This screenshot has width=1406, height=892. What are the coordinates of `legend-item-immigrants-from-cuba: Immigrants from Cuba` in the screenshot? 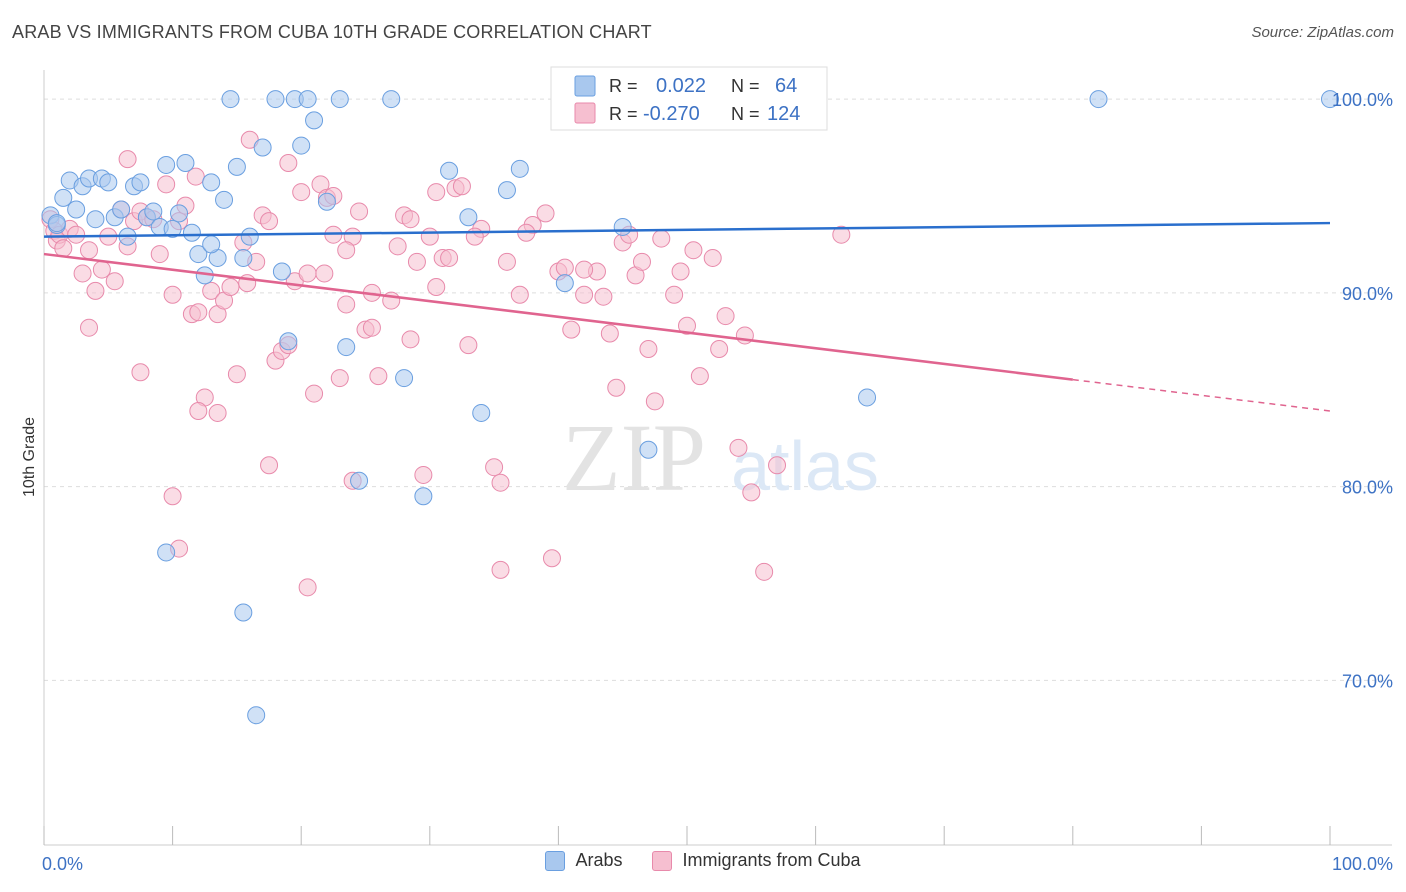 It's located at (756, 860).